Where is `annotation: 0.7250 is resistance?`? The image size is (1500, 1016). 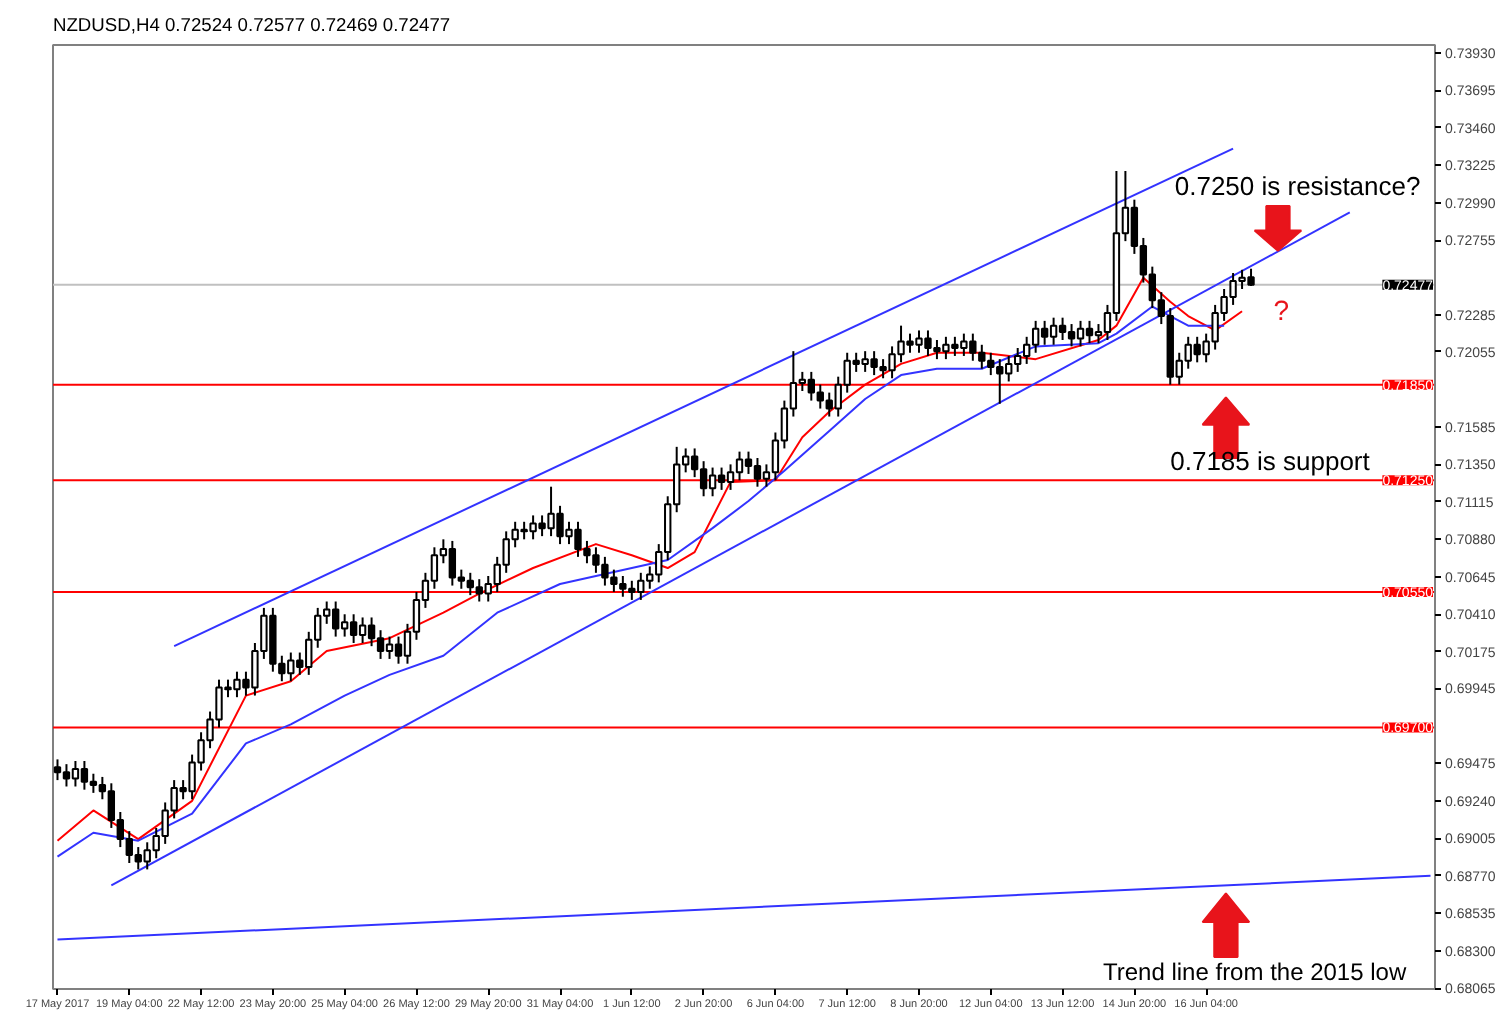 annotation: 0.7250 is resistance? is located at coordinates (1297, 186).